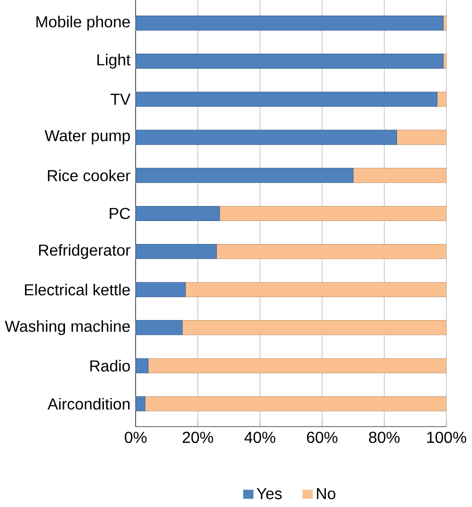 This screenshot has height=507, width=472. Describe the element at coordinates (110, 366) in the screenshot. I see `y-tick-label: Radio` at that location.